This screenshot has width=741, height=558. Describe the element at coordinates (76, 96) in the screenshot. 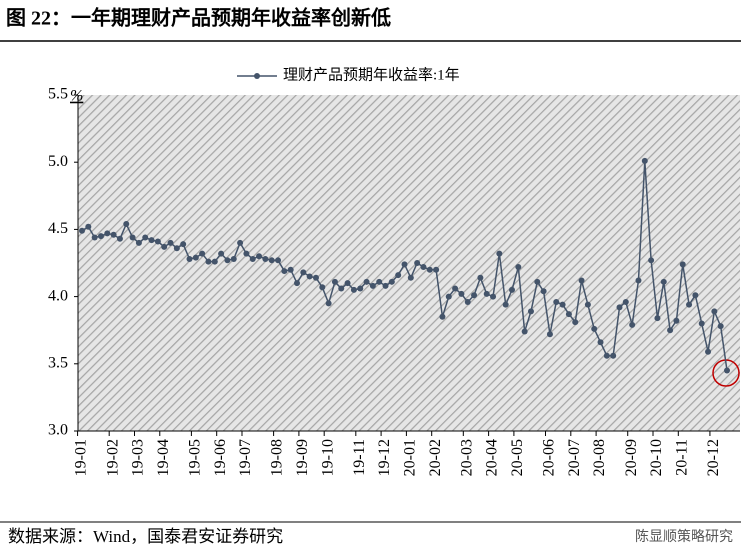

I see `y-unit: %` at that location.